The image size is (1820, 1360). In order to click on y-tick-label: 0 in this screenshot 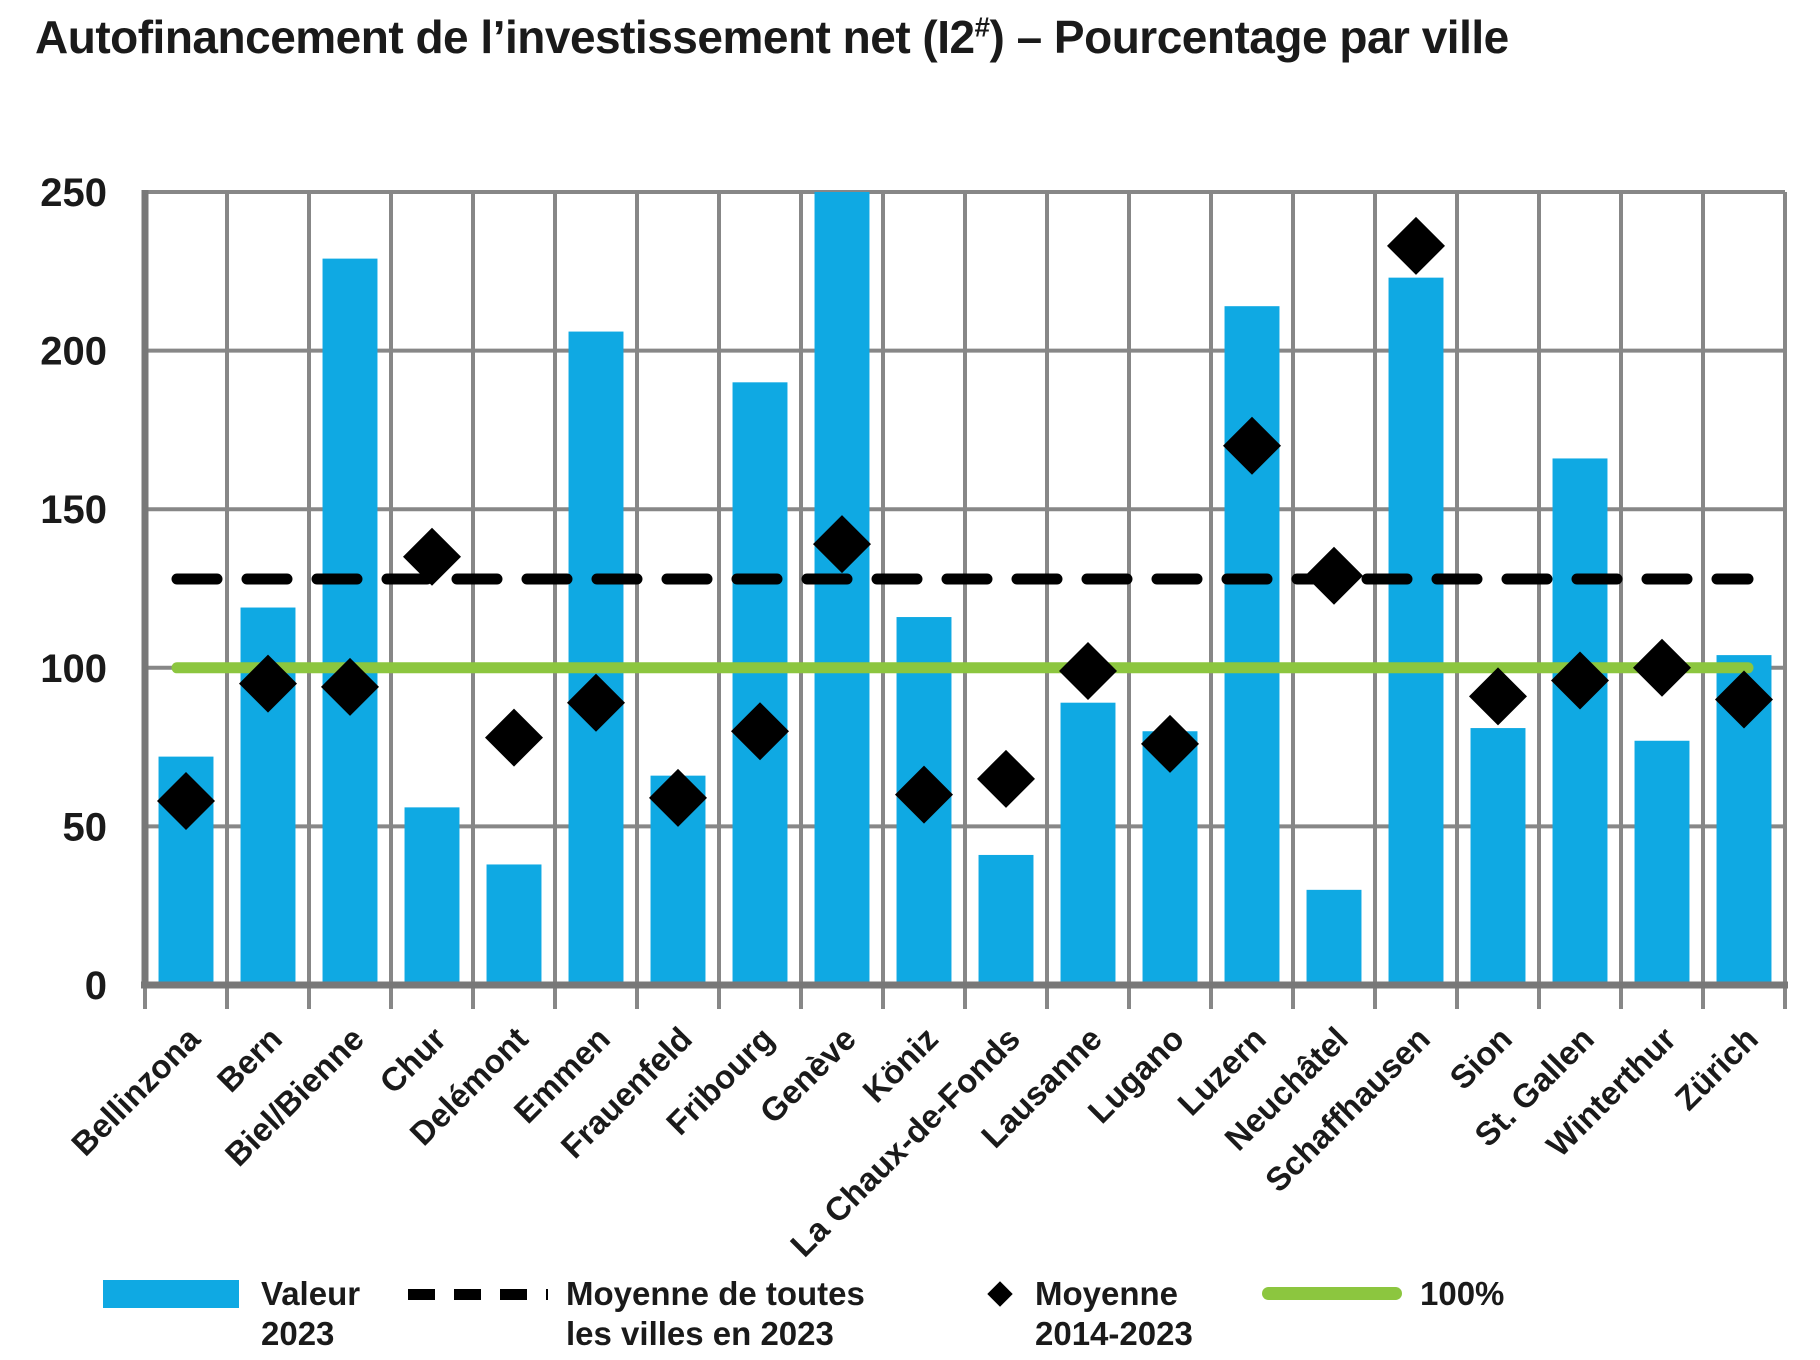, I will do `click(96, 986)`.